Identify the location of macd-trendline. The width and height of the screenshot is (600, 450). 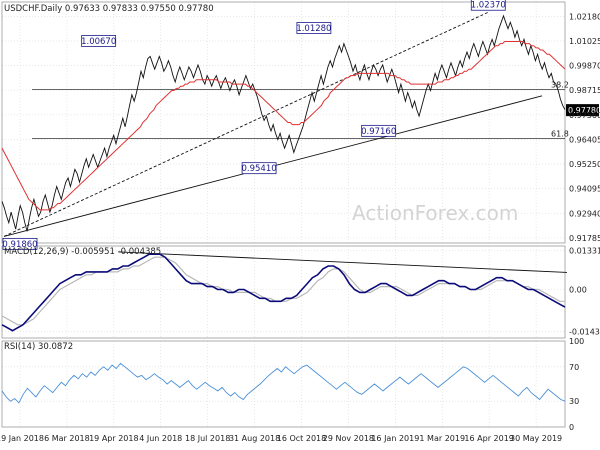
(343, 262).